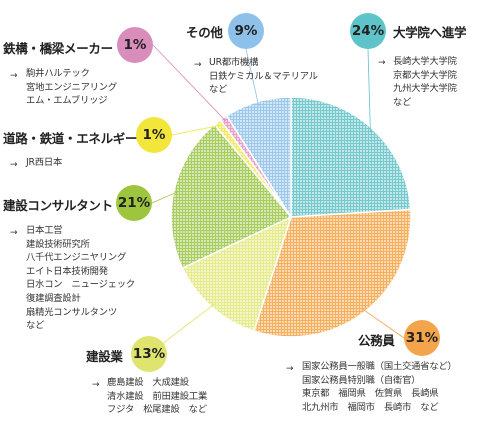 The image size is (480, 431). I want to click on label-civil-servant: 公務員, so click(376, 340).